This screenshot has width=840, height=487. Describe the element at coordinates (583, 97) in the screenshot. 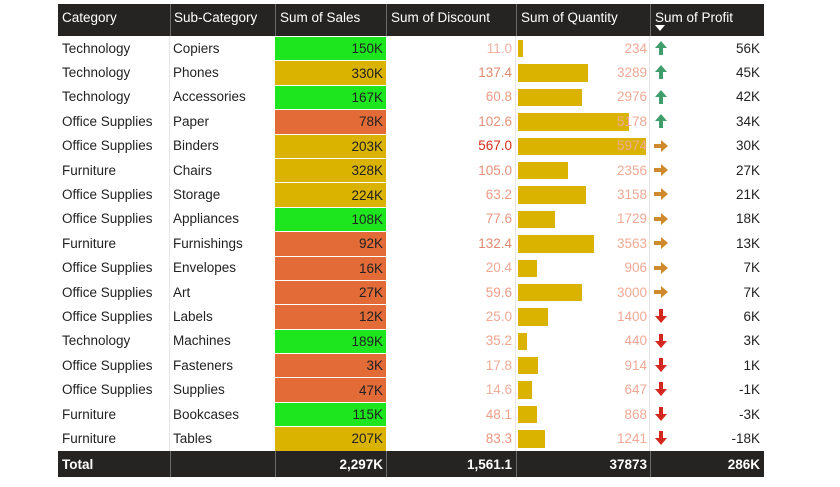

I see `quantity-cell: 2976` at that location.